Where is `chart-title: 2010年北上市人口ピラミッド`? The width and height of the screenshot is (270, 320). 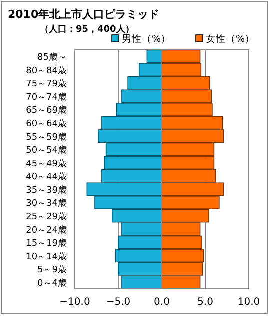 chart-title: 2010年北上市人口ピラミッド is located at coordinates (84, 14).